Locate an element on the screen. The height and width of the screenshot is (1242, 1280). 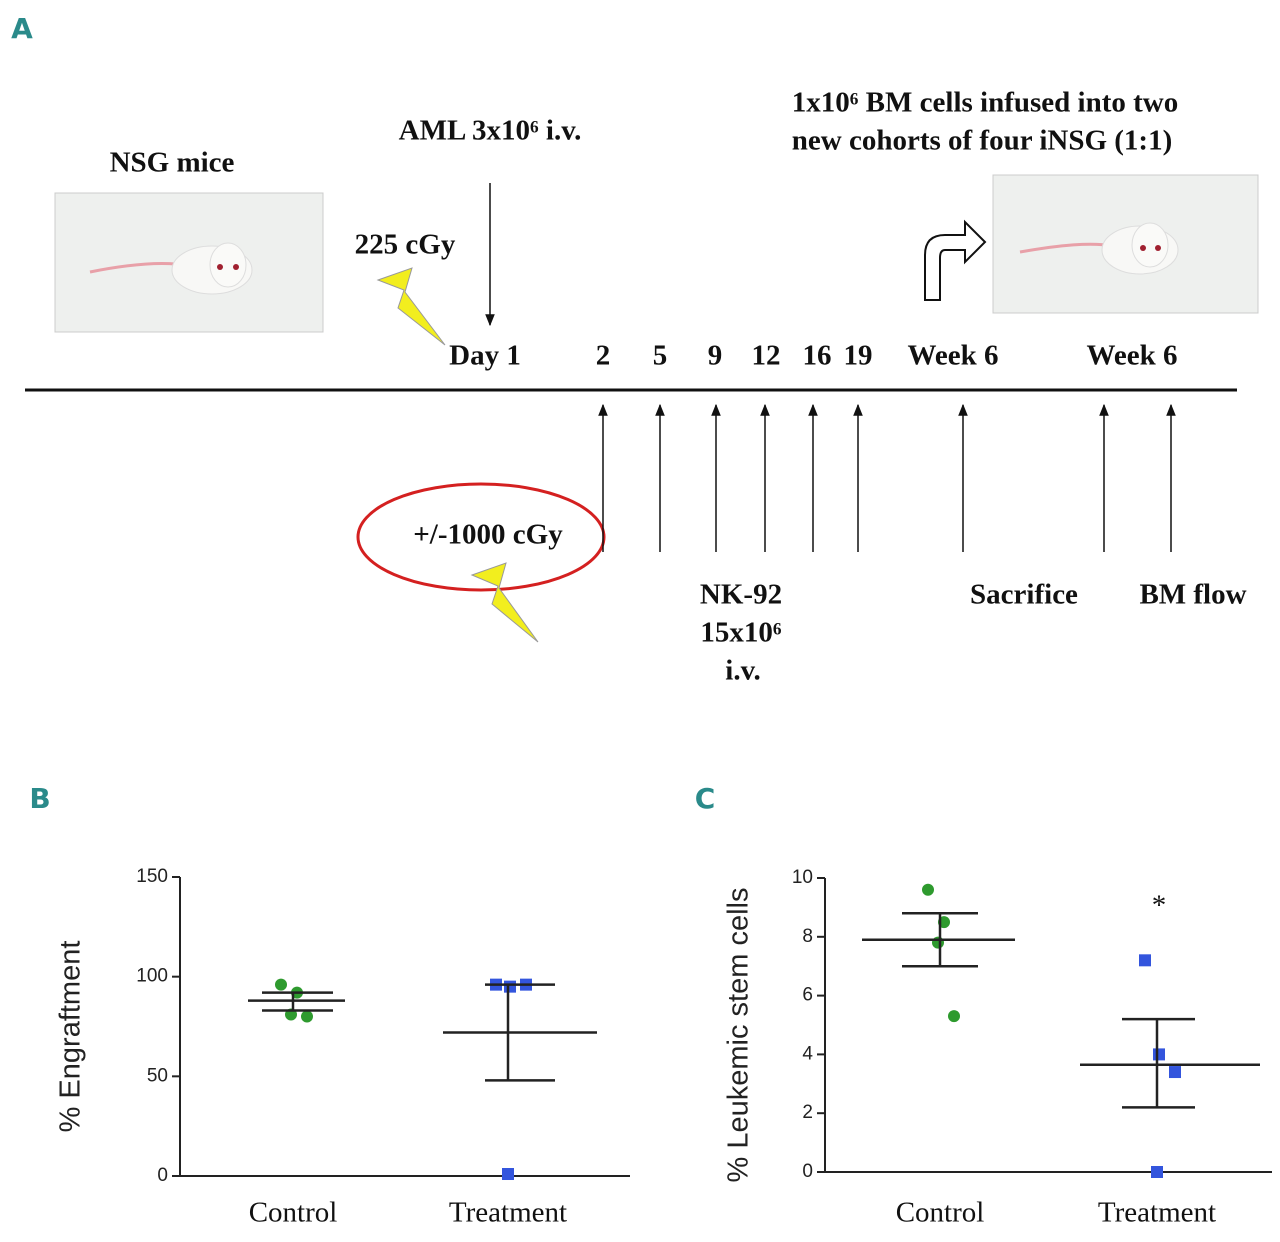
timeline-label: 16 is located at coordinates (817, 356).